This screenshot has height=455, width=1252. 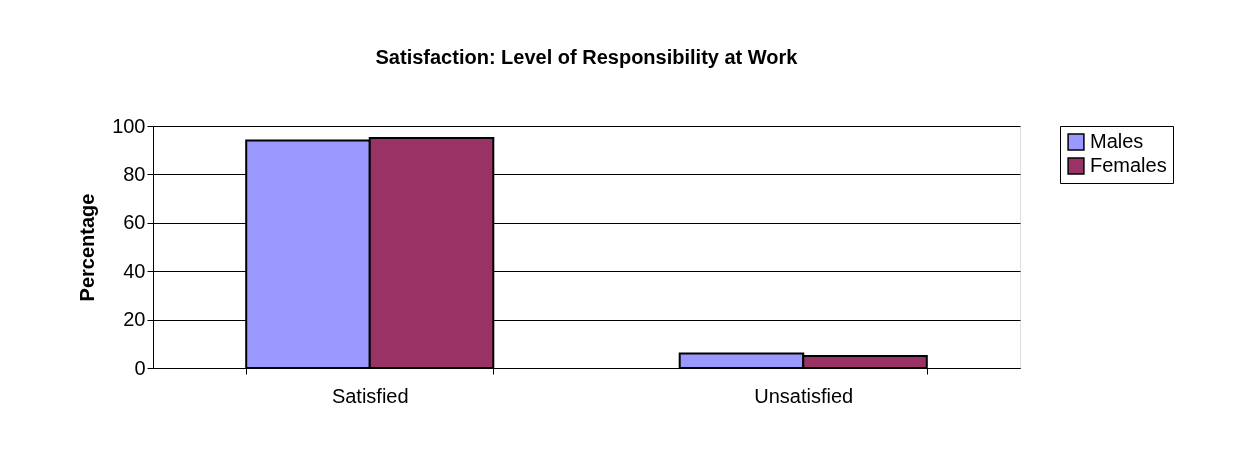 What do you see at coordinates (1117, 141) in the screenshot?
I see `legend-label: Males` at bounding box center [1117, 141].